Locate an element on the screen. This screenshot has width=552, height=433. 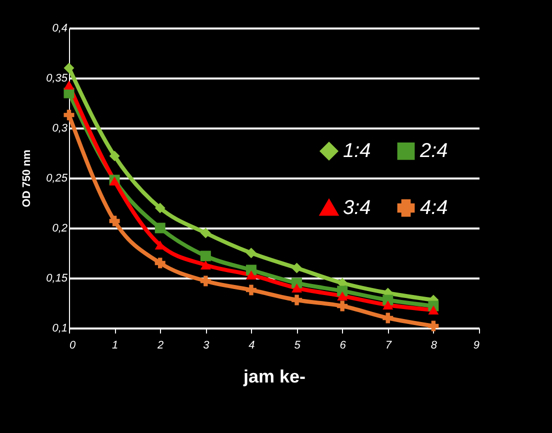
y-tick-label: 0,2 is located at coordinates (60, 228).